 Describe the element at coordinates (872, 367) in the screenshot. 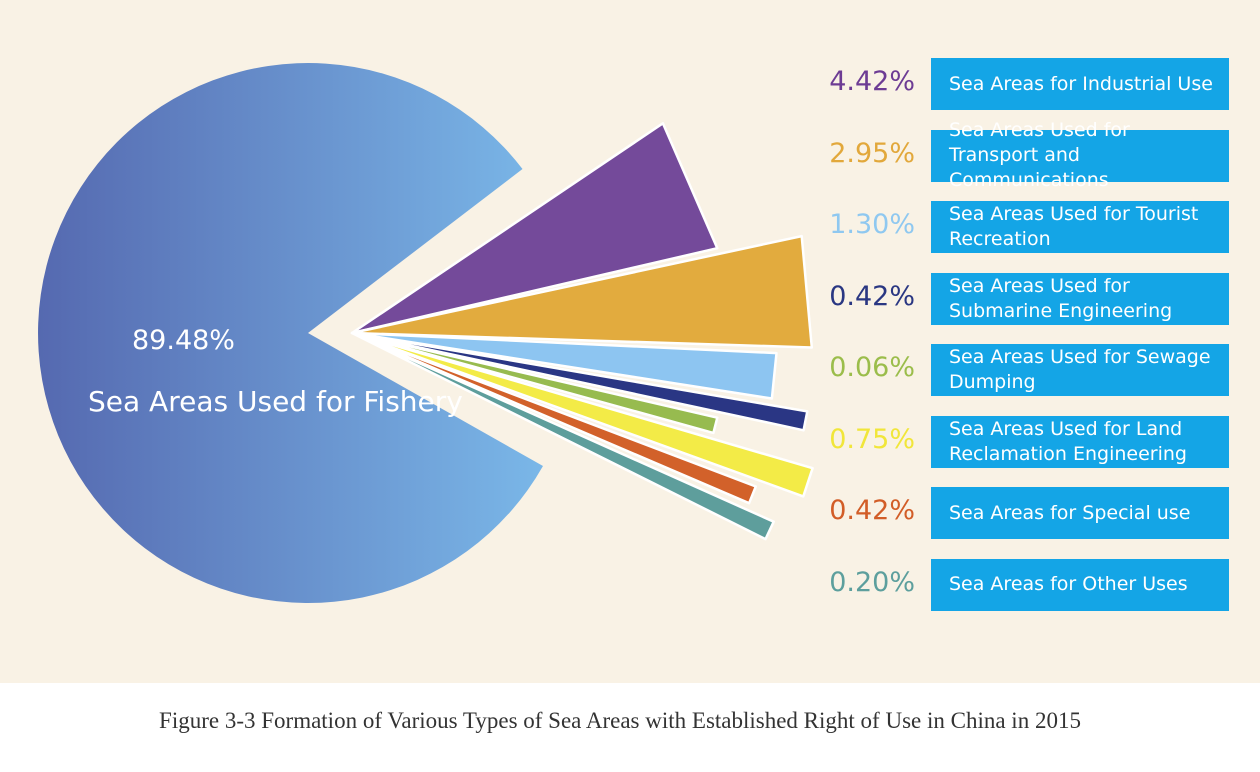

I see `slice-value-label: 0.06%` at that location.